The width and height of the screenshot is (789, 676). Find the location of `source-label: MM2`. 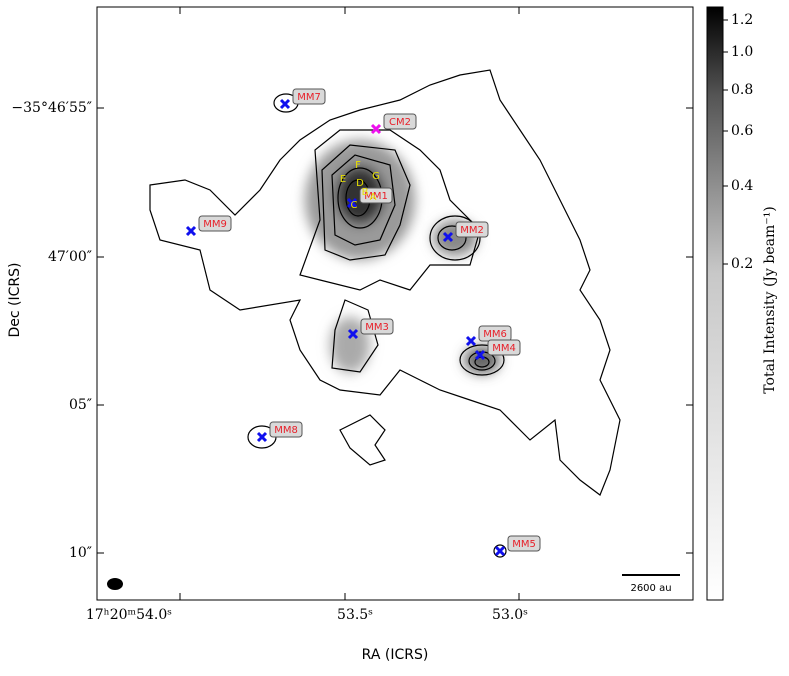

source-label: MM2 is located at coordinates (472, 230).